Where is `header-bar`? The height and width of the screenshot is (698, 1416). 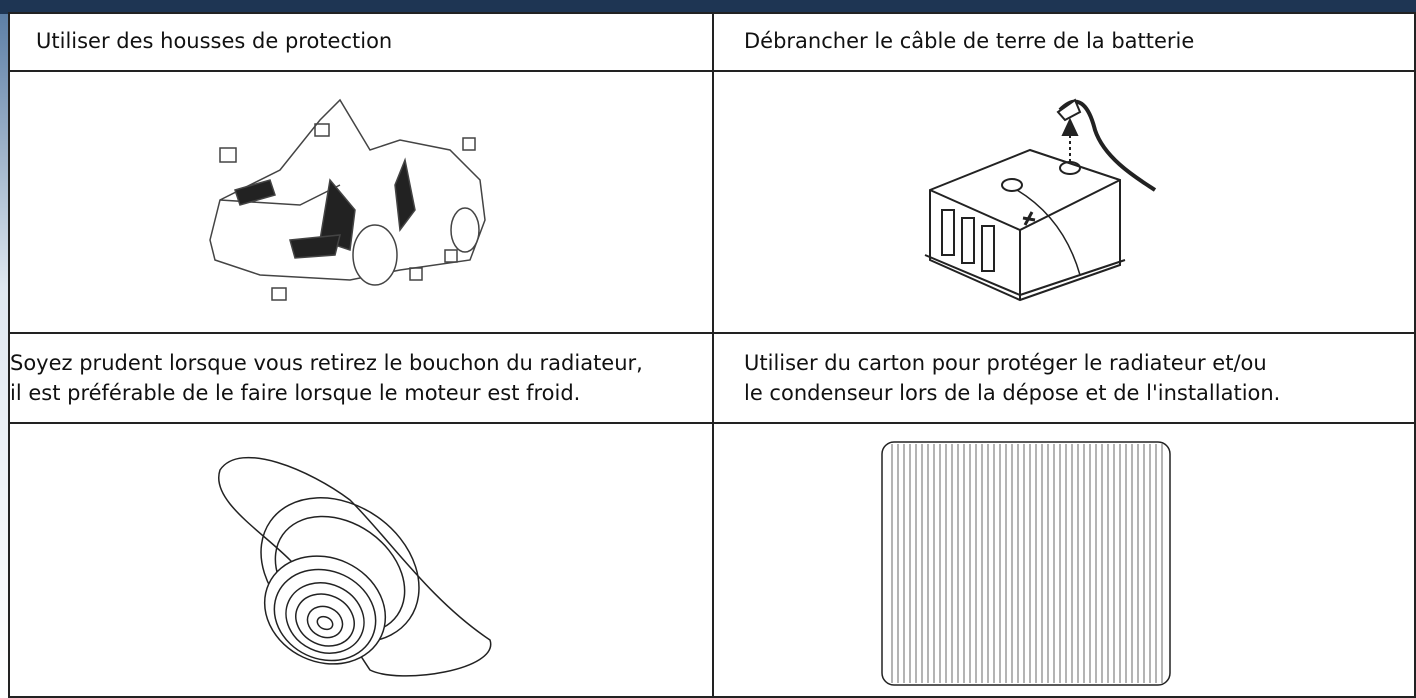
header-bar is located at coordinates (708, 7).